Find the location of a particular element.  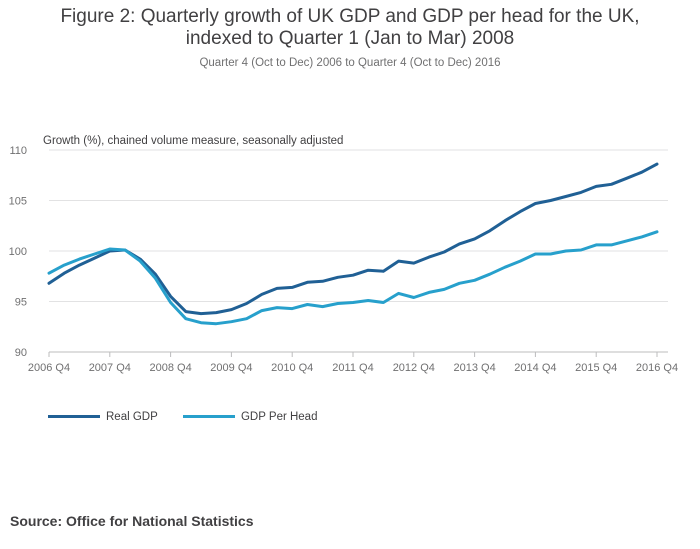

legend-label-real-gdp: Real GDP is located at coordinates (132, 416).